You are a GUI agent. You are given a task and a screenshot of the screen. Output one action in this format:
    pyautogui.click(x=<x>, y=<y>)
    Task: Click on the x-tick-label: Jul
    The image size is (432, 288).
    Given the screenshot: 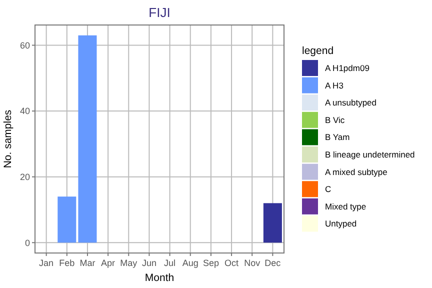 What is the action you would take?
    pyautogui.click(x=170, y=263)
    